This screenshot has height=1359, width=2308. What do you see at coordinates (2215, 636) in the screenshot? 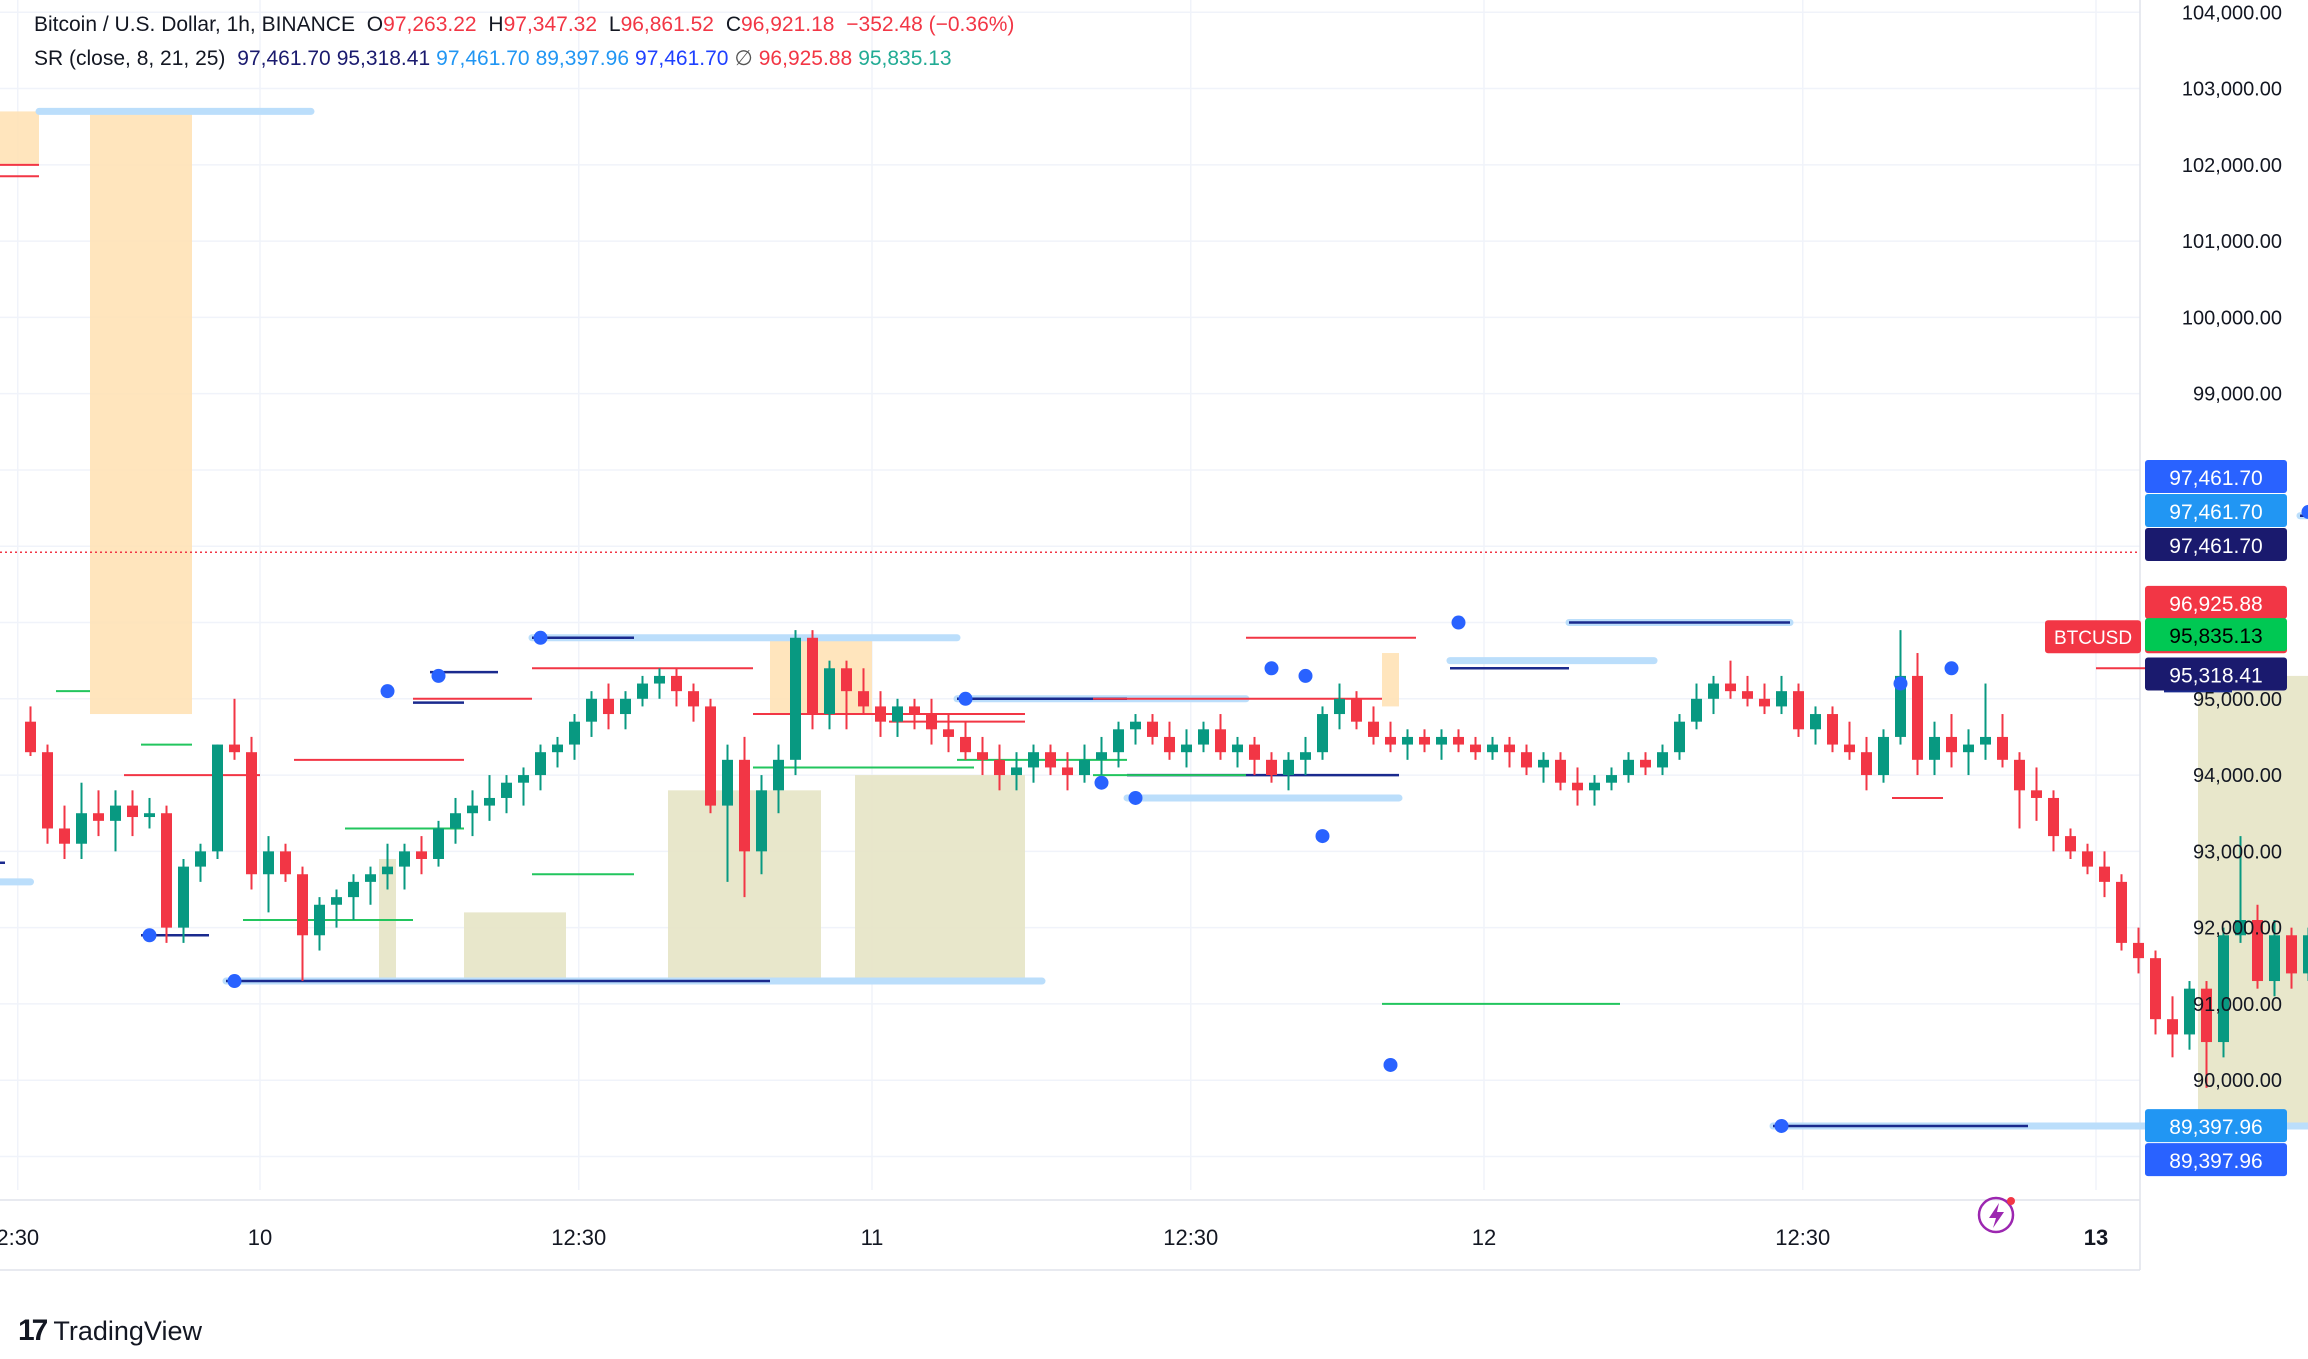
I see `price-axis-badge-label: 95,835.13` at bounding box center [2215, 636].